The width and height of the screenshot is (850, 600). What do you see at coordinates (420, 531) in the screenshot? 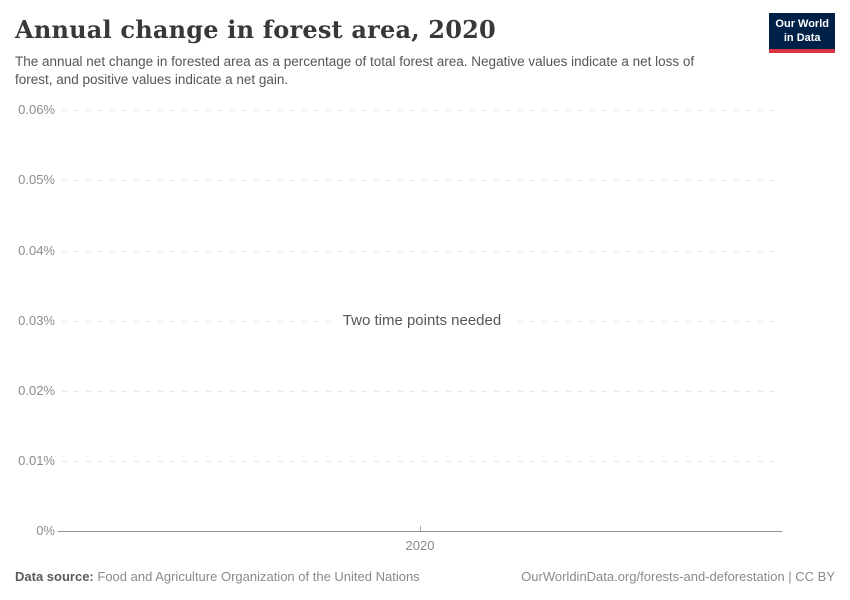
I see `x-axis-line` at bounding box center [420, 531].